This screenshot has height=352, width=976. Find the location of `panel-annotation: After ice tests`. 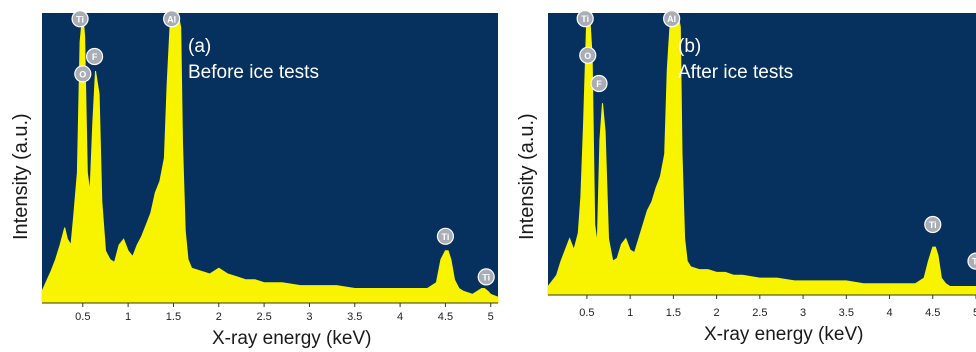

panel-annotation: After ice tests is located at coordinates (735, 72).